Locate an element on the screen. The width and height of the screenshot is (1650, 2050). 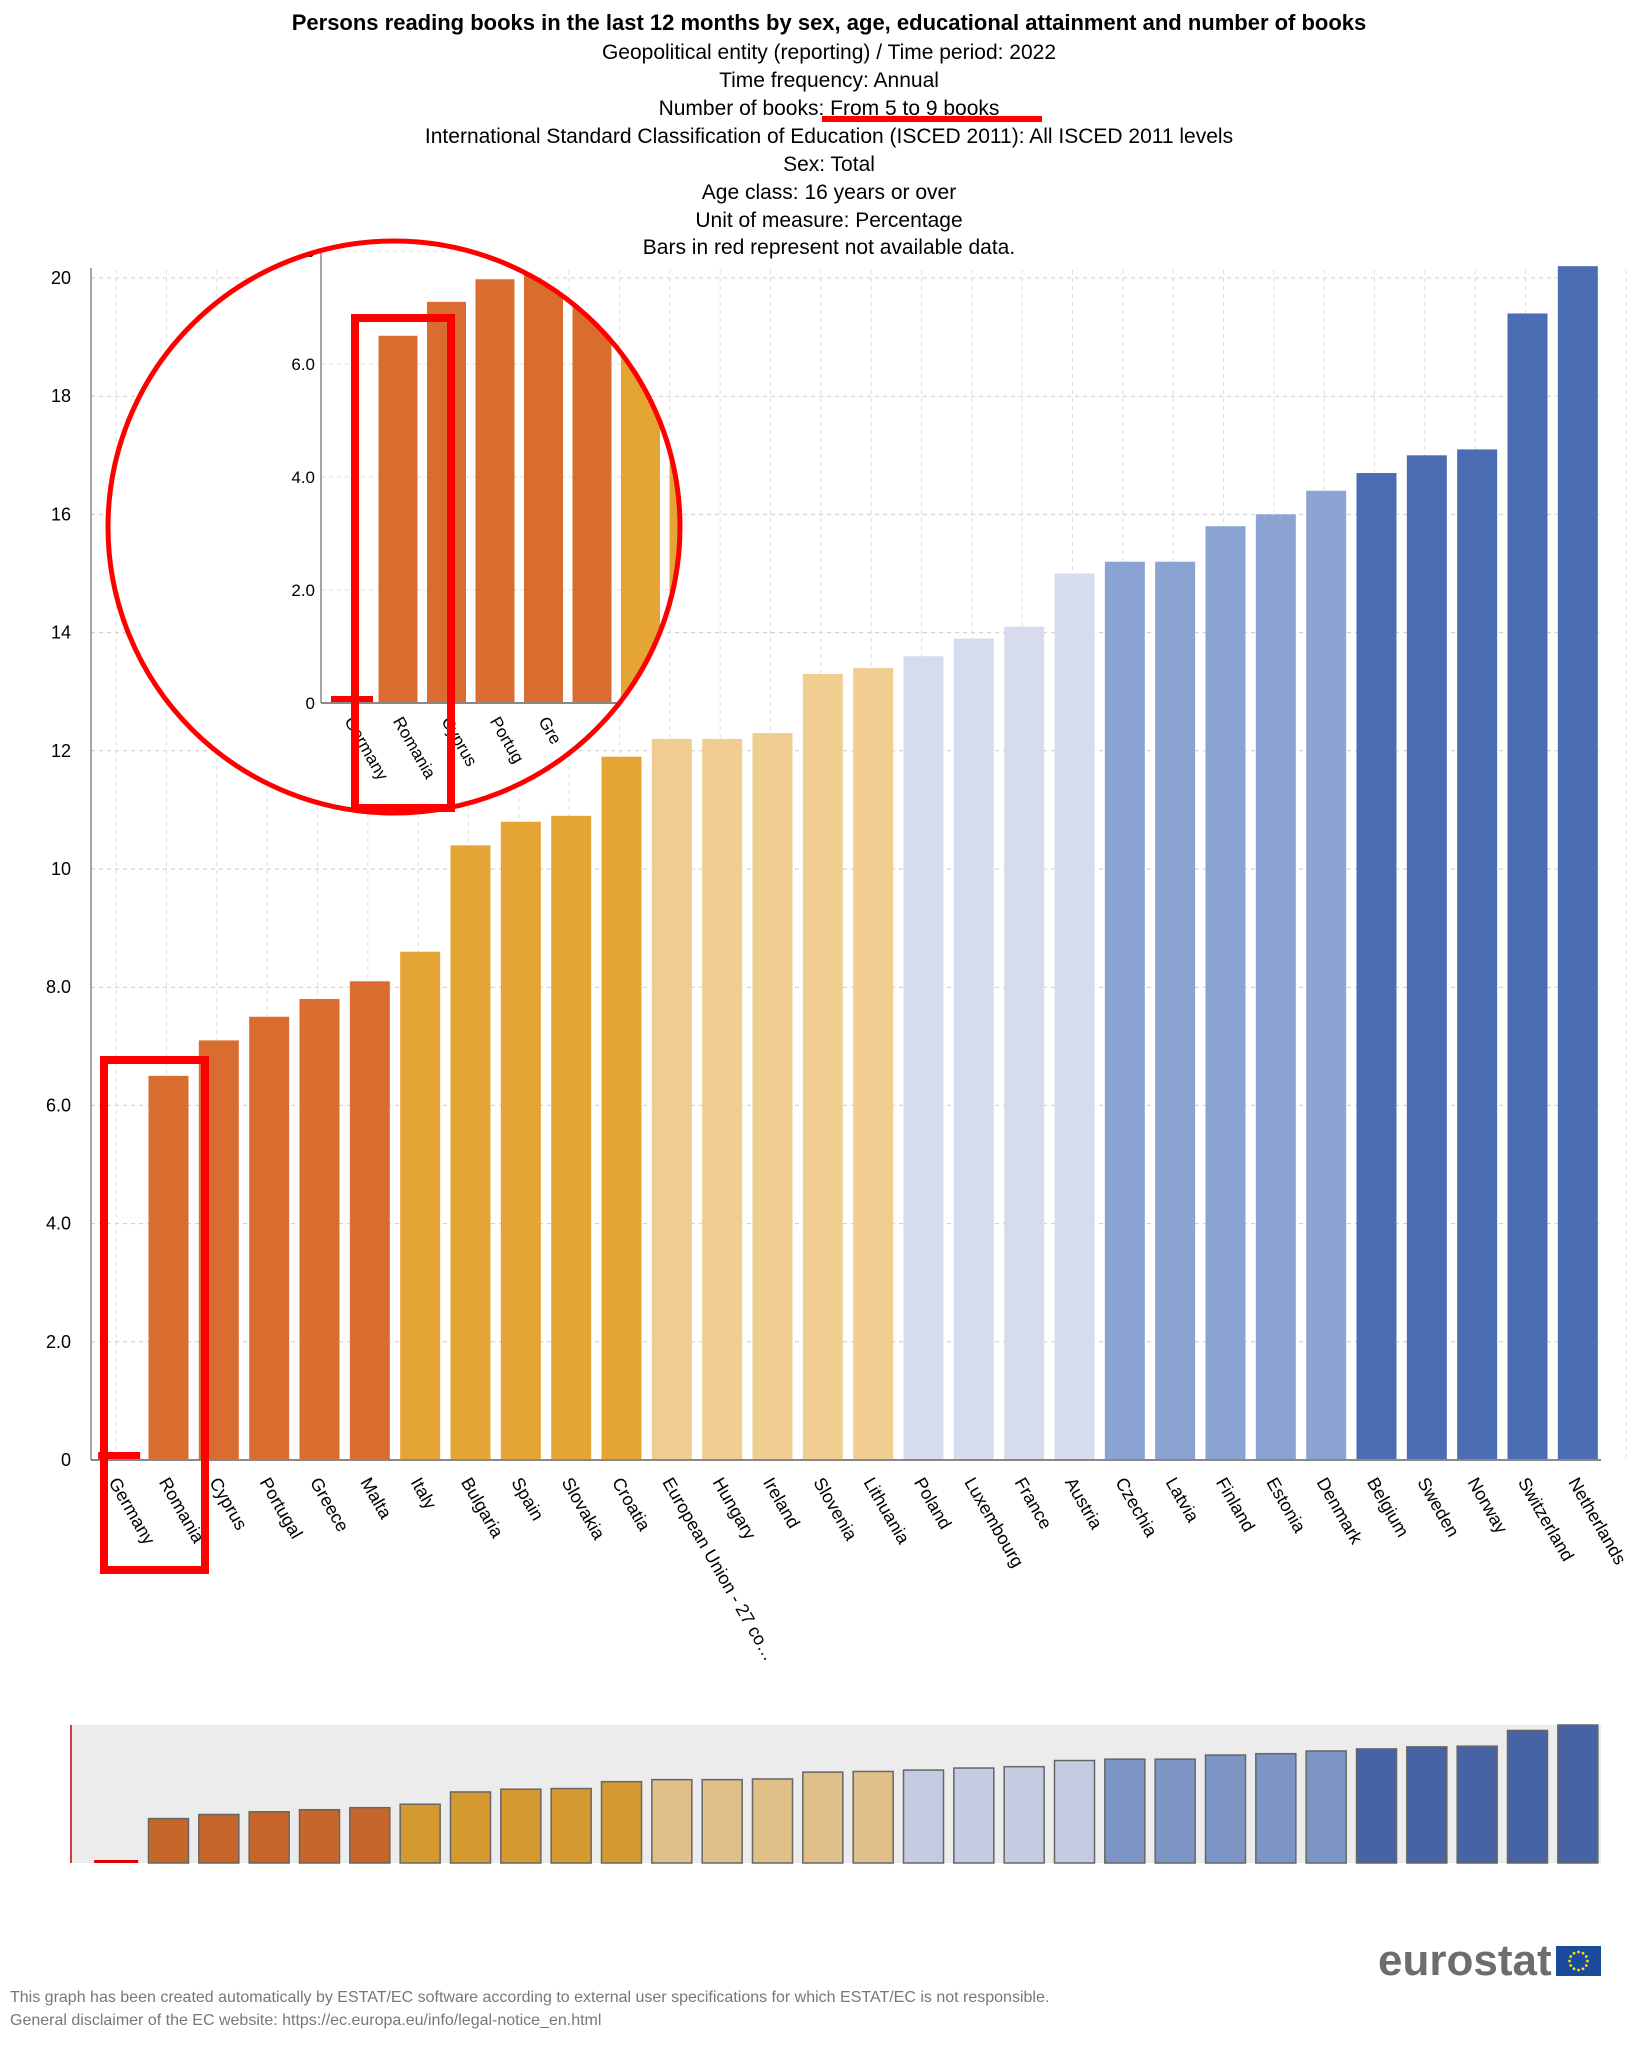
x-tick-label: Poland is located at coordinates (932, 1503).